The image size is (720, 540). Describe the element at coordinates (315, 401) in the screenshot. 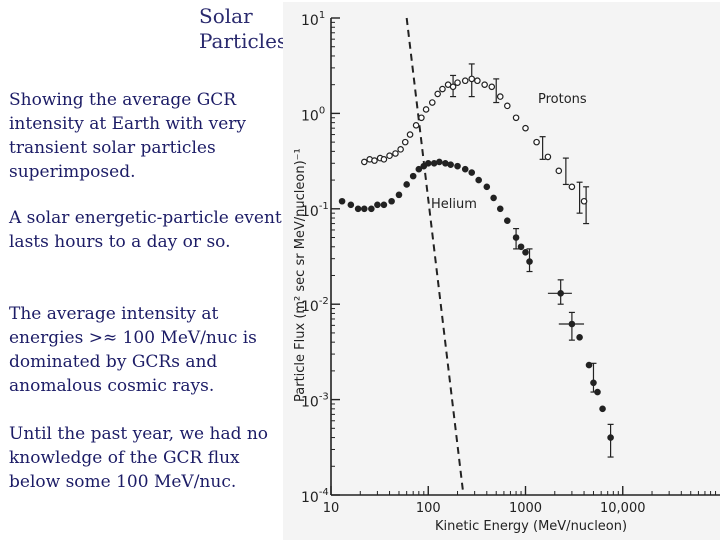

I see `y-tick-label: 10⁻³` at that location.